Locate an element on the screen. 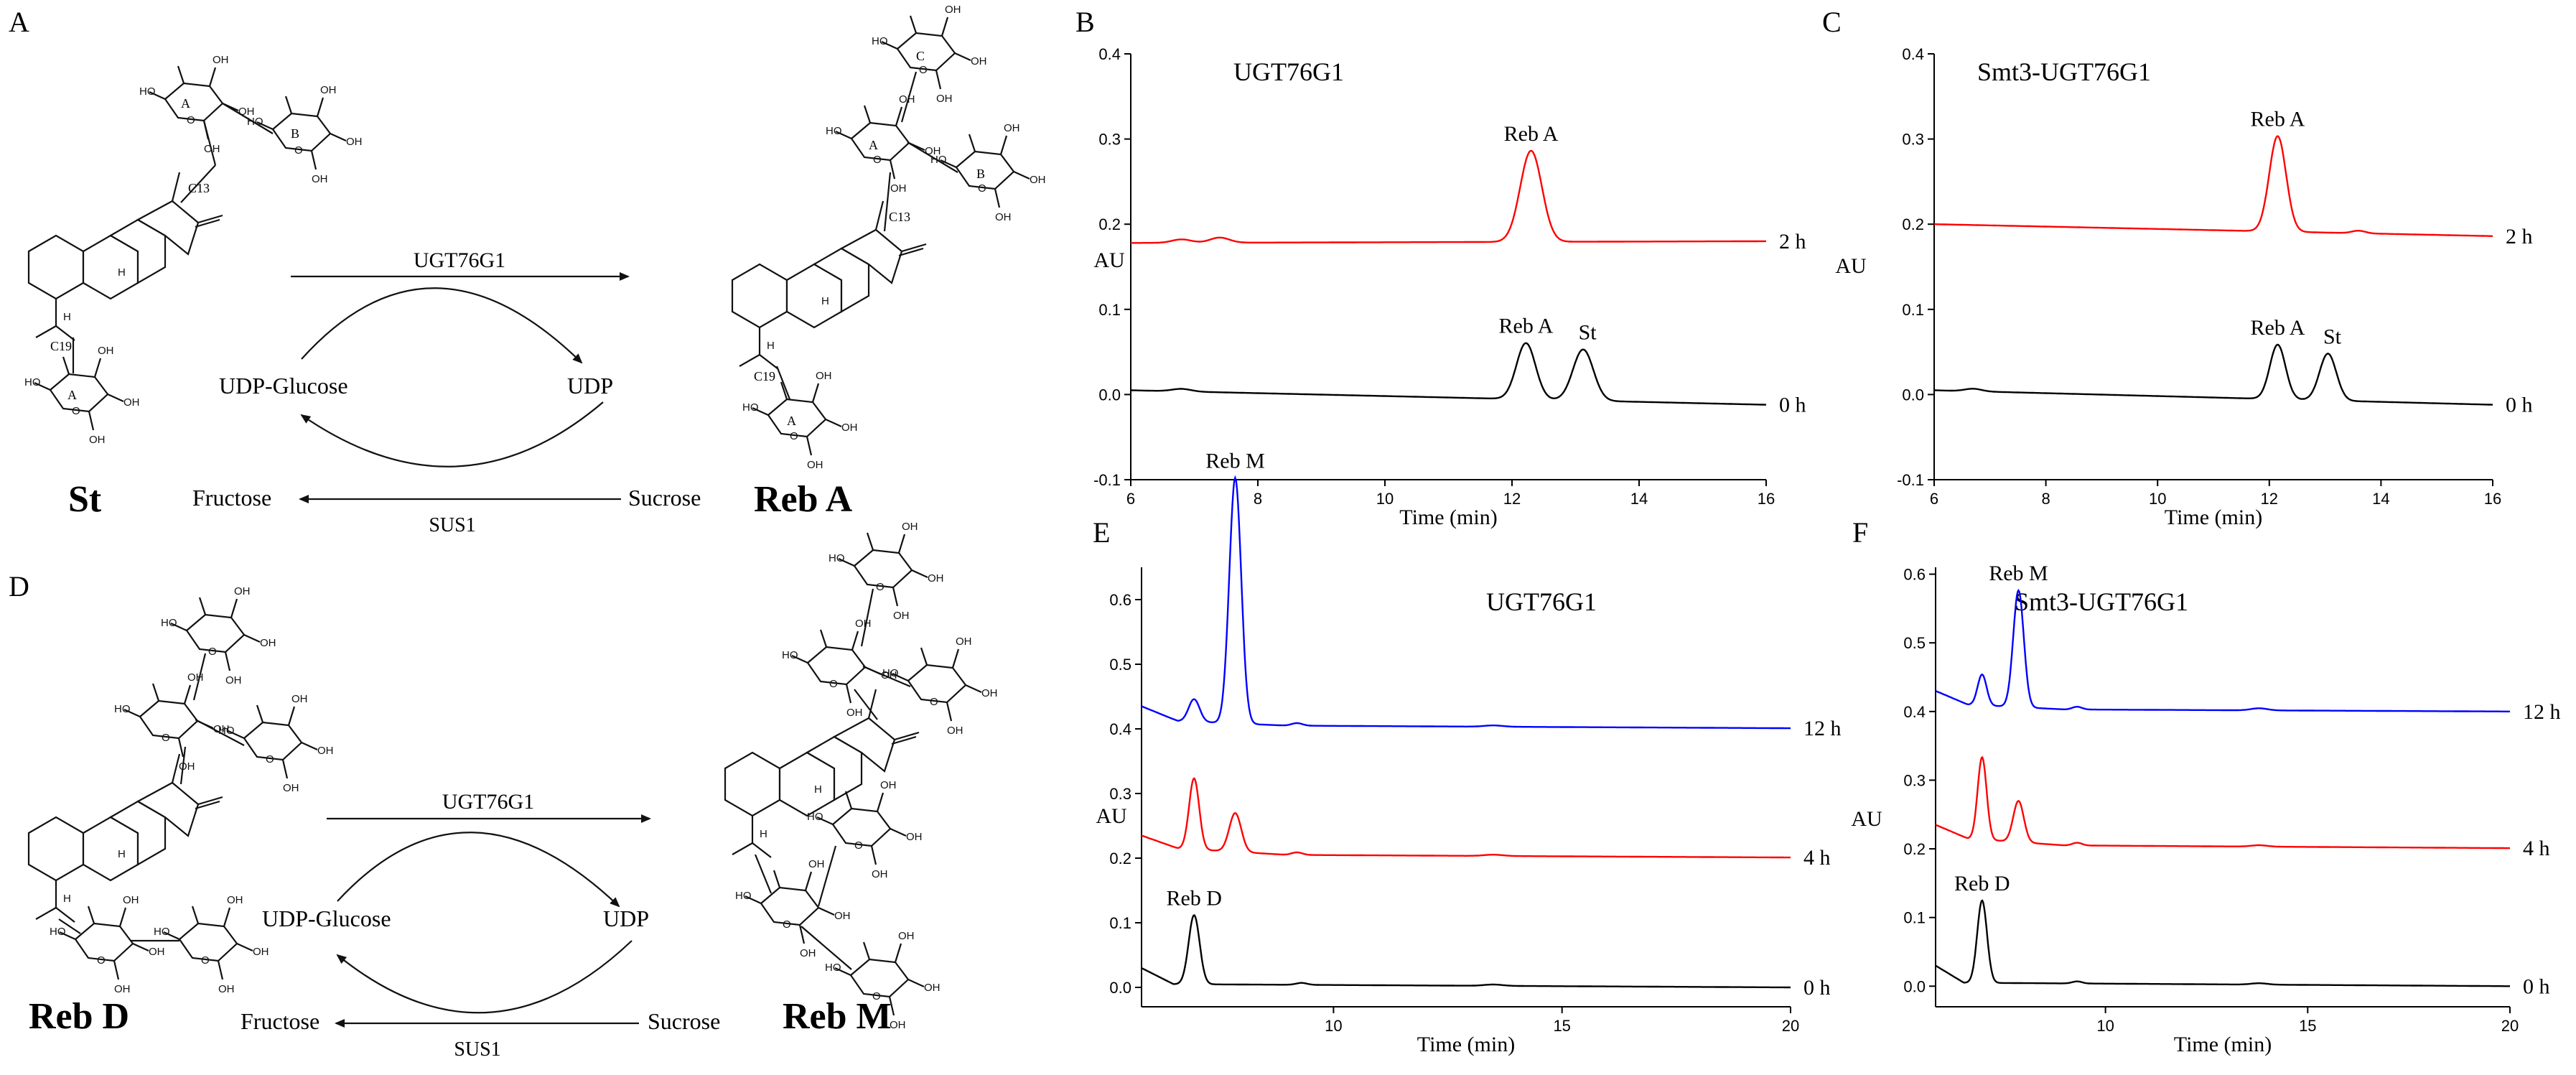 The width and height of the screenshot is (2576, 1075). c19-label: C19 is located at coordinates (61, 346).